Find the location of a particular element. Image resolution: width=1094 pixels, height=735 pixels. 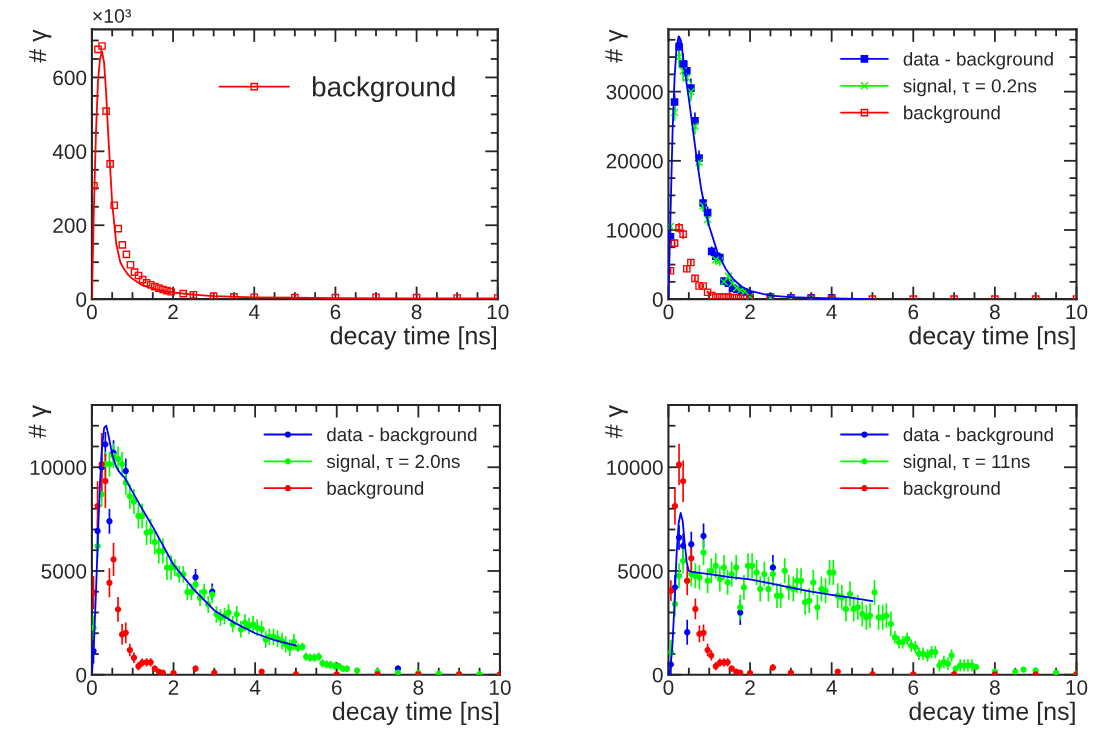

text: ×10³ is located at coordinates (112, 16).